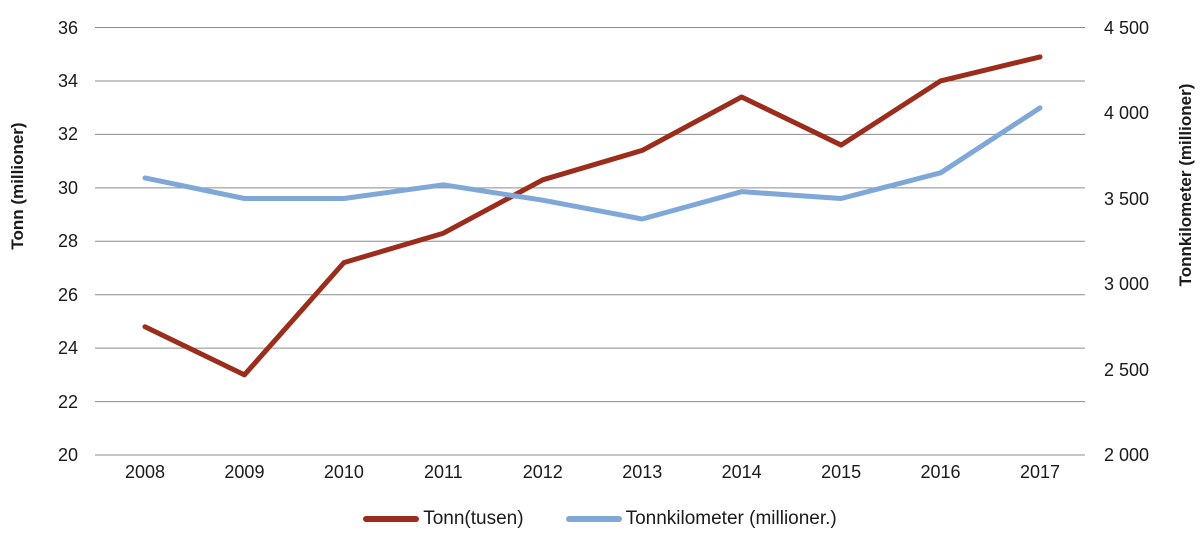 This screenshot has width=1200, height=560. I want to click on x-tick-2016: 2016, so click(940, 472).